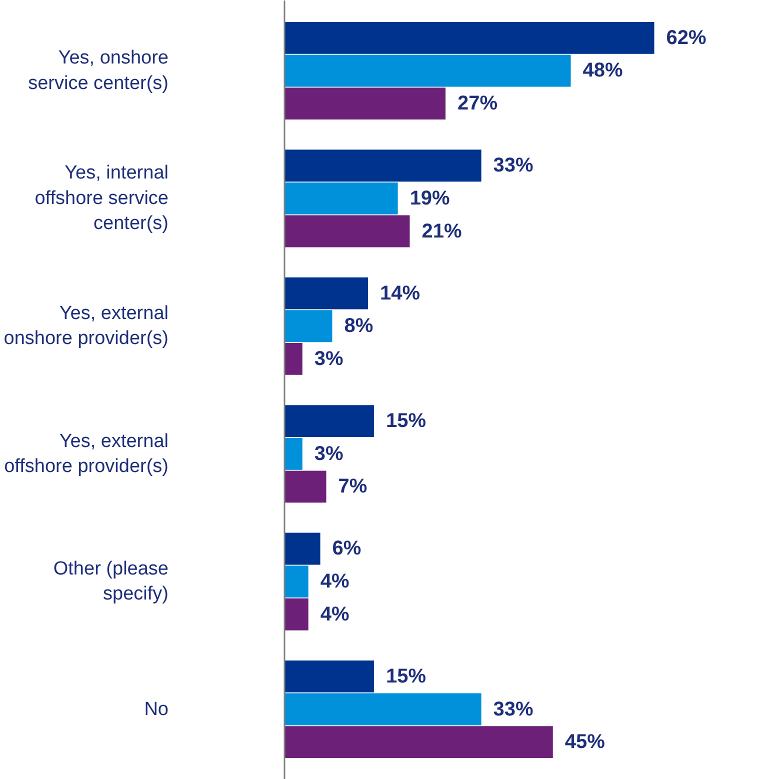  I want to click on y-tick-label: No, so click(156, 709).